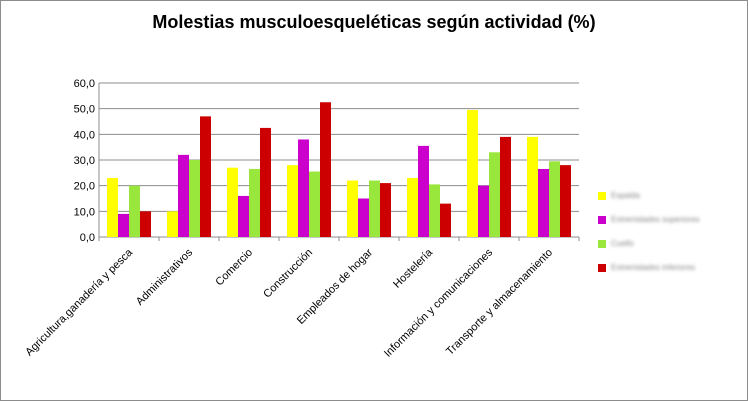 Image resolution: width=748 pixels, height=401 pixels. Describe the element at coordinates (668, 226) in the screenshot. I see `legend-item: Extremidades superiores` at that location.